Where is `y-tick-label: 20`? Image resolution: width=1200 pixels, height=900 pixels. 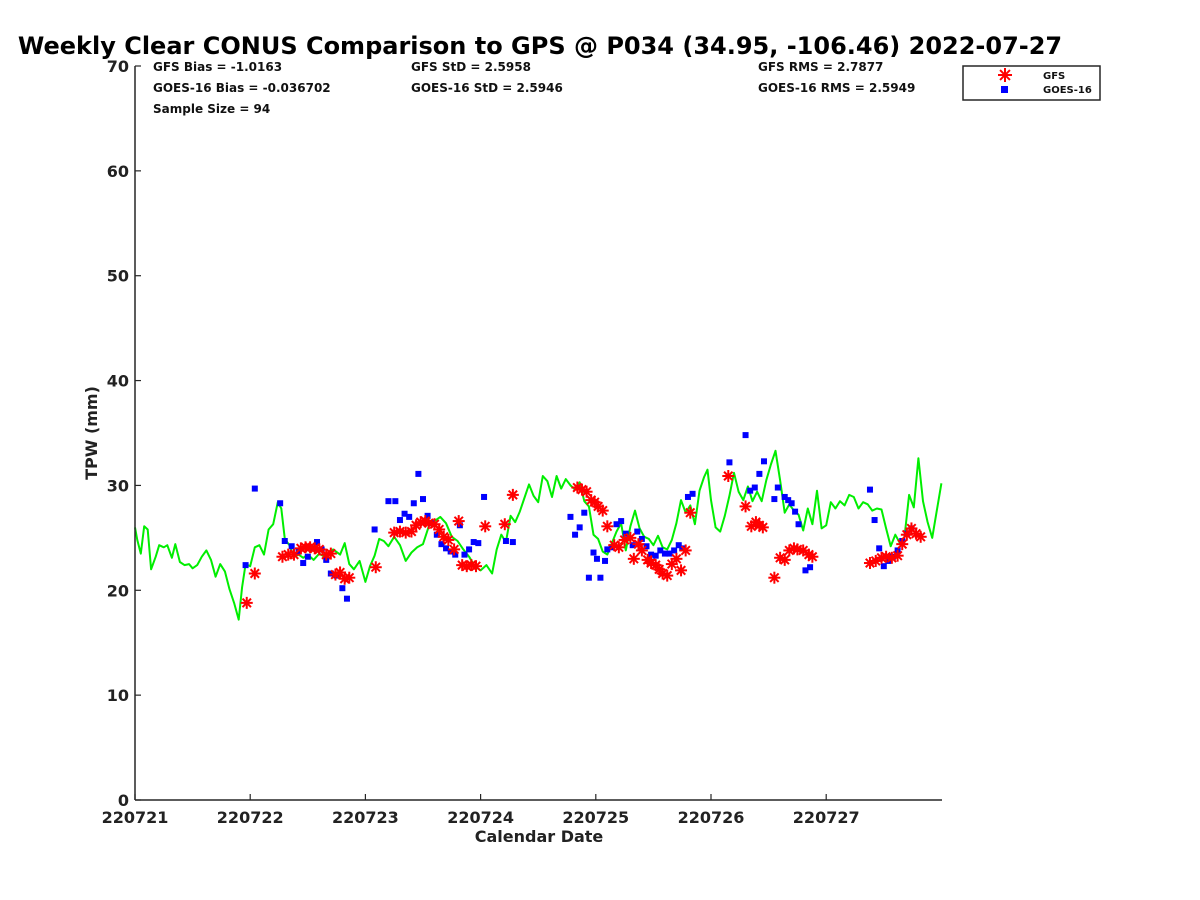
y-tick-label: 20 is located at coordinates (118, 590).